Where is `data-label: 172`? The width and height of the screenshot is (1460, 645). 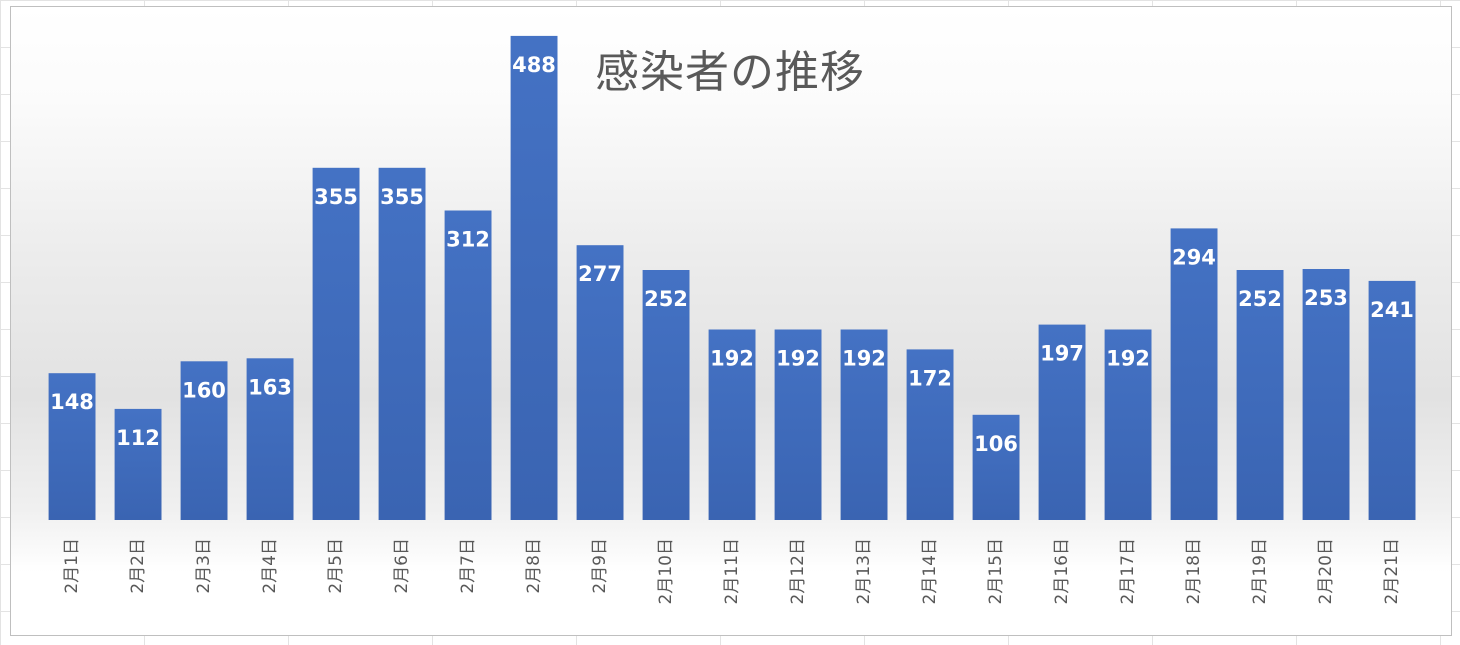
data-label: 172 is located at coordinates (930, 378).